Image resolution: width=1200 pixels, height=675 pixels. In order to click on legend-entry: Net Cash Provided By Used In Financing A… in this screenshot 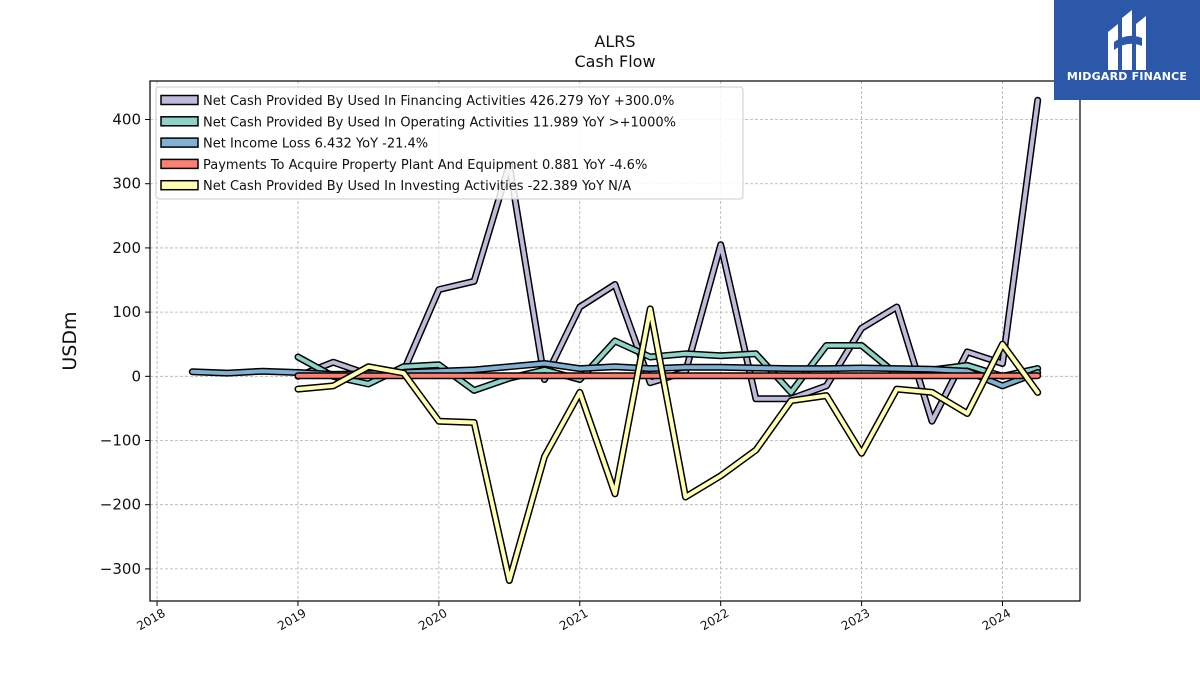, I will do `click(417, 101)`.